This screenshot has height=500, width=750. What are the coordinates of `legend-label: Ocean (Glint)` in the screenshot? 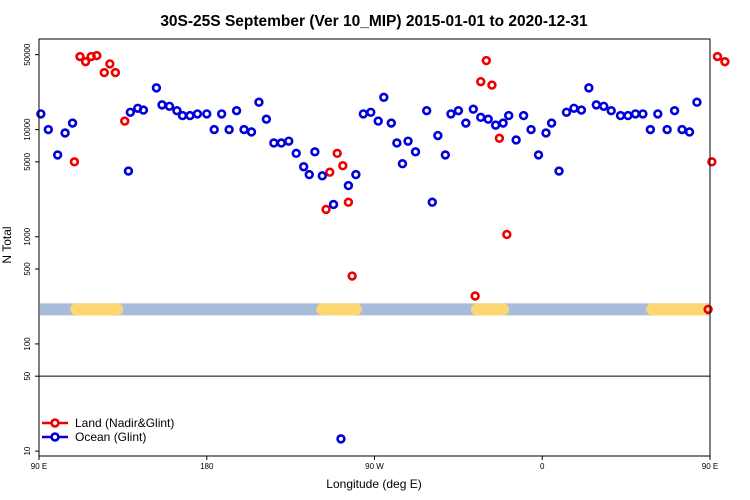 It's located at (110, 437).